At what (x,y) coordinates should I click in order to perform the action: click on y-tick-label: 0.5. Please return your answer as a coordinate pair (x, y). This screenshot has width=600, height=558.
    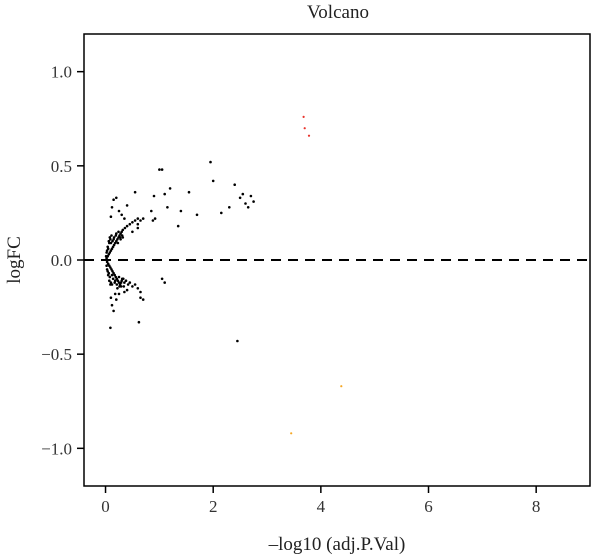
    Looking at the image, I should click on (61, 166).